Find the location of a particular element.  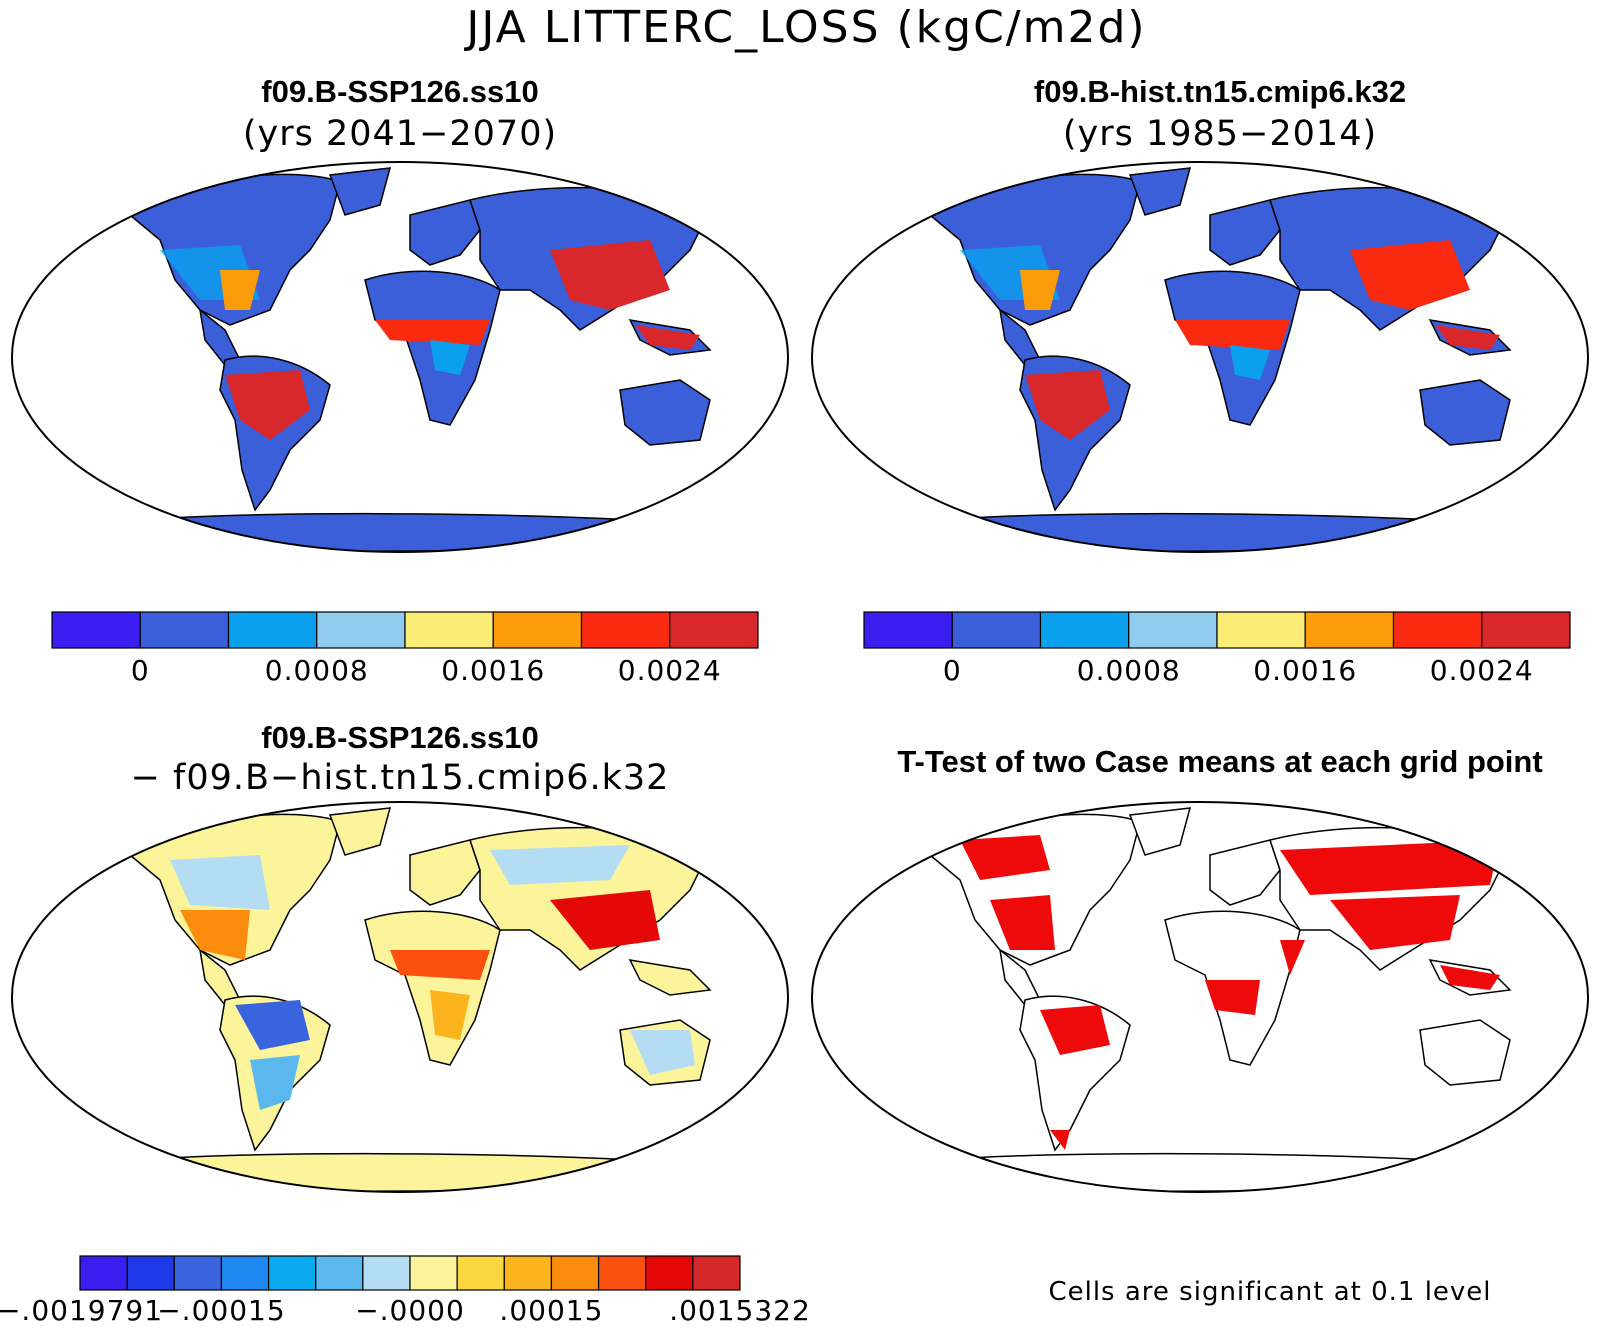

map-bottom-left is located at coordinates (400, 997).